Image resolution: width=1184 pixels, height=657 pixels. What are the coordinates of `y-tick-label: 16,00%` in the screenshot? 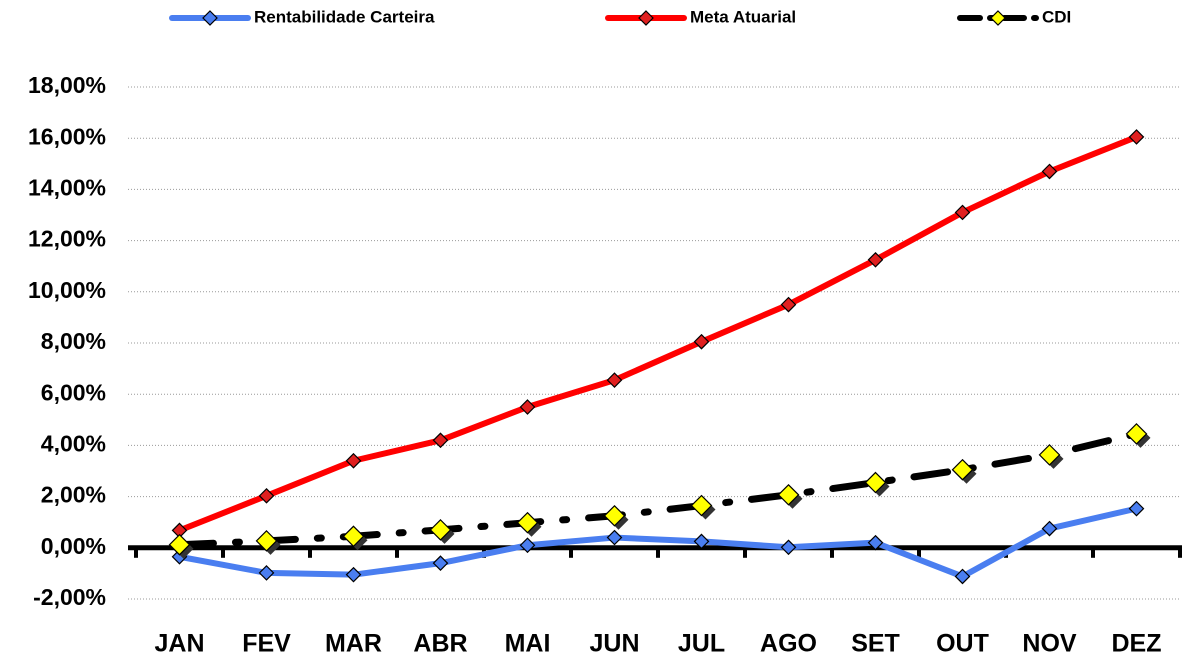 It's located at (67, 136).